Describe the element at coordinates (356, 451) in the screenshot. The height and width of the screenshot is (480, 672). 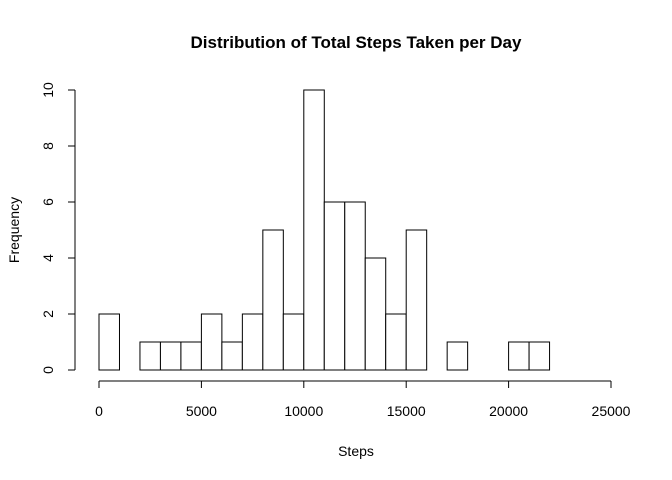
I see `x-axis-label: Steps` at that location.